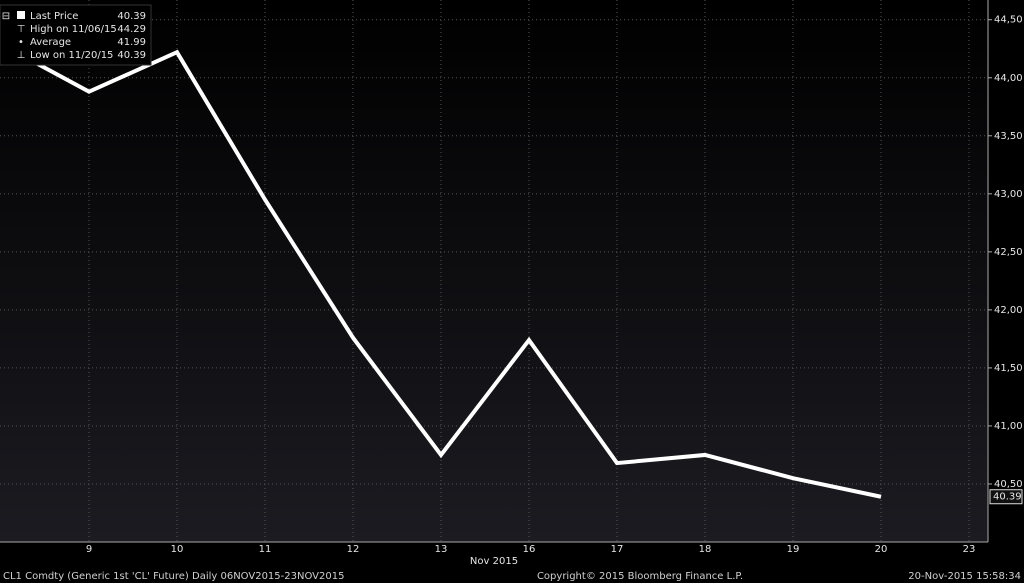  I want to click on legend-icon: •, so click(21, 42).